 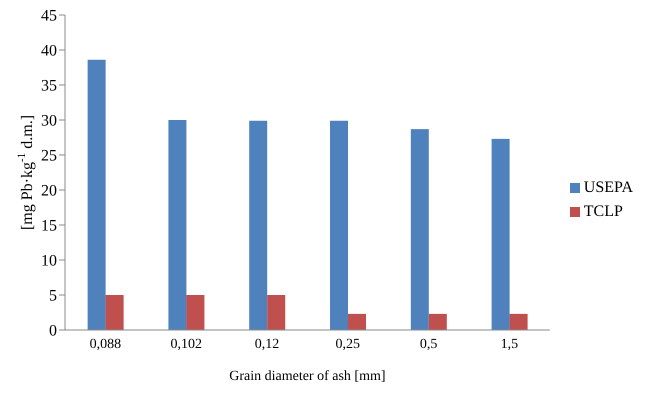 I want to click on x-tick-label: 1,5, so click(x=509, y=344).